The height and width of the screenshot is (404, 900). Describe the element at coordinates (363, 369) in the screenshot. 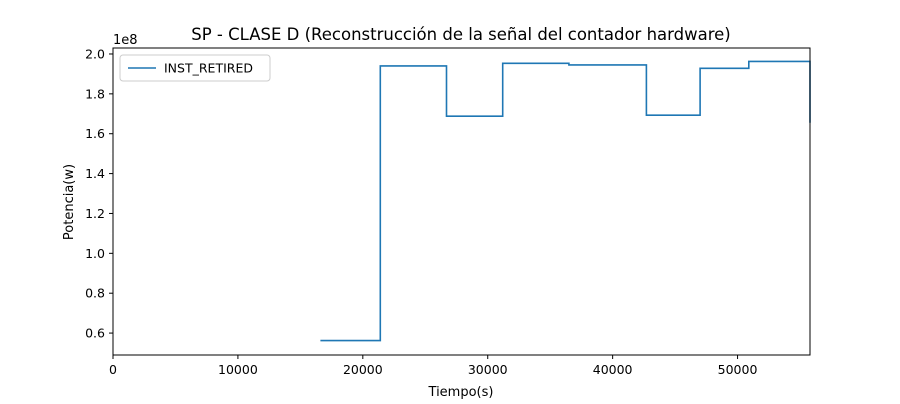

I see `x-tick-label: 20000` at that location.